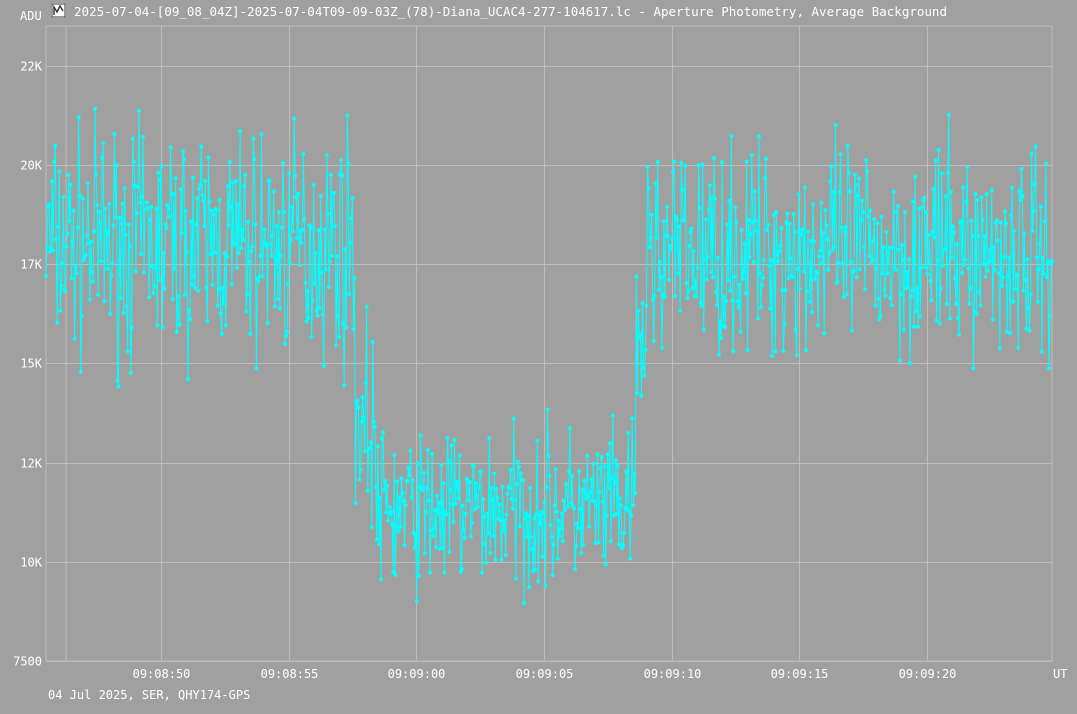 The height and width of the screenshot is (714, 1077). Describe the element at coordinates (149, 695) in the screenshot. I see `footer-caption: 04 Jul 2025, SER, QHY174-GPS` at that location.